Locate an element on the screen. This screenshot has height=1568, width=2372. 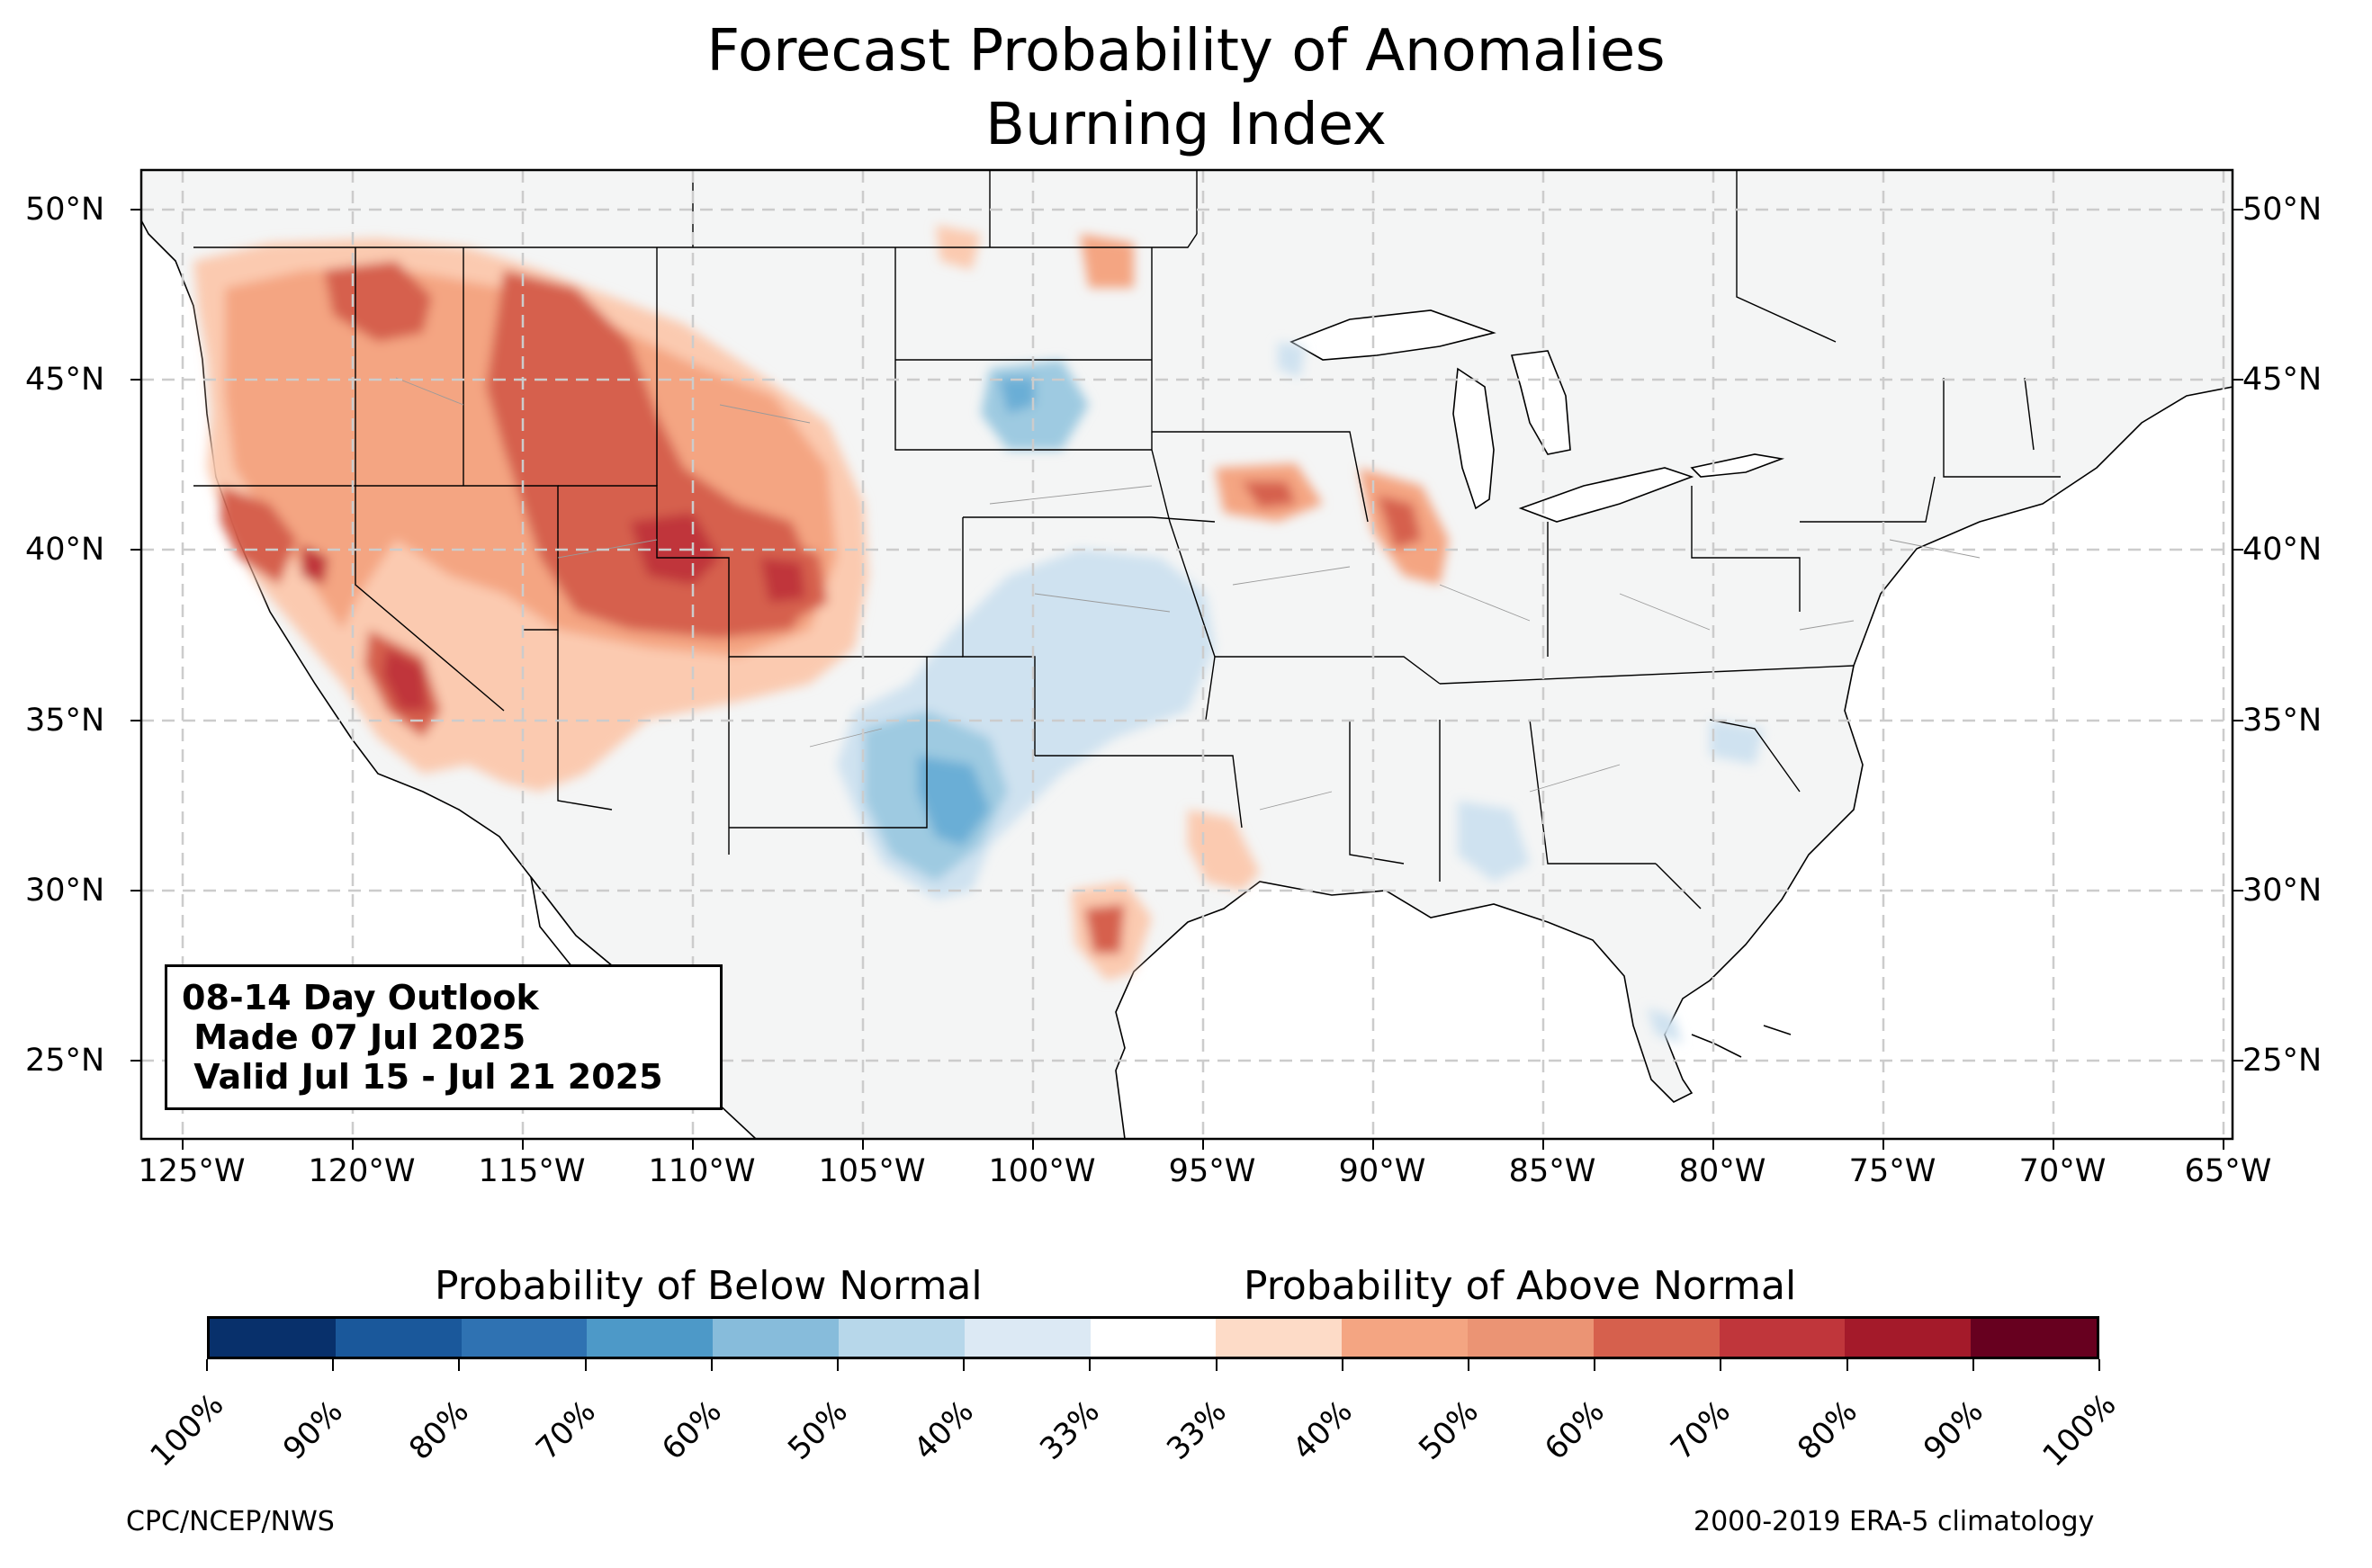
lat-label-right: 30°N is located at coordinates (2282, 891).